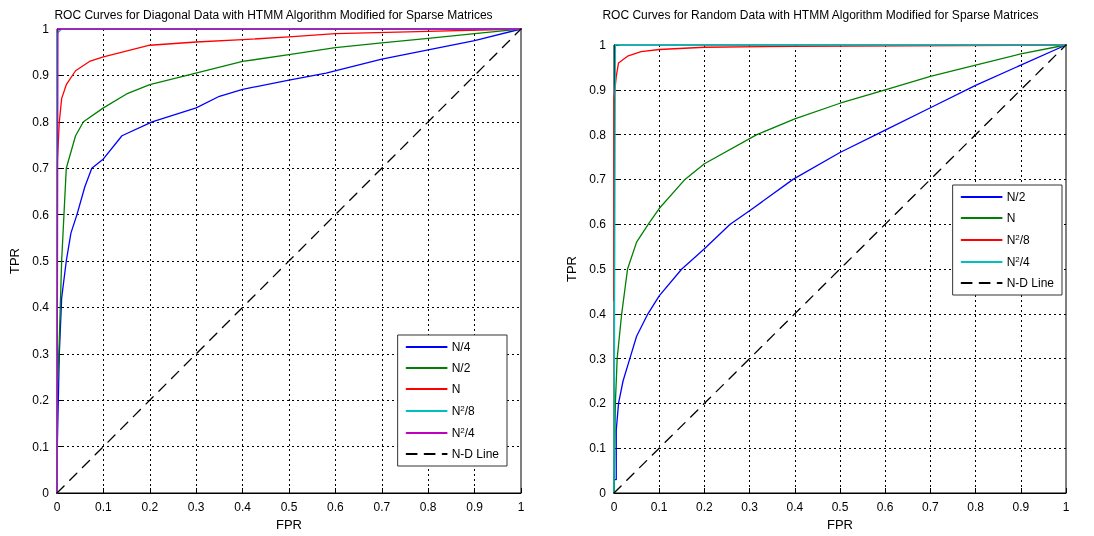  Describe the element at coordinates (461, 347) in the screenshot. I see `legend-label: N/4` at that location.